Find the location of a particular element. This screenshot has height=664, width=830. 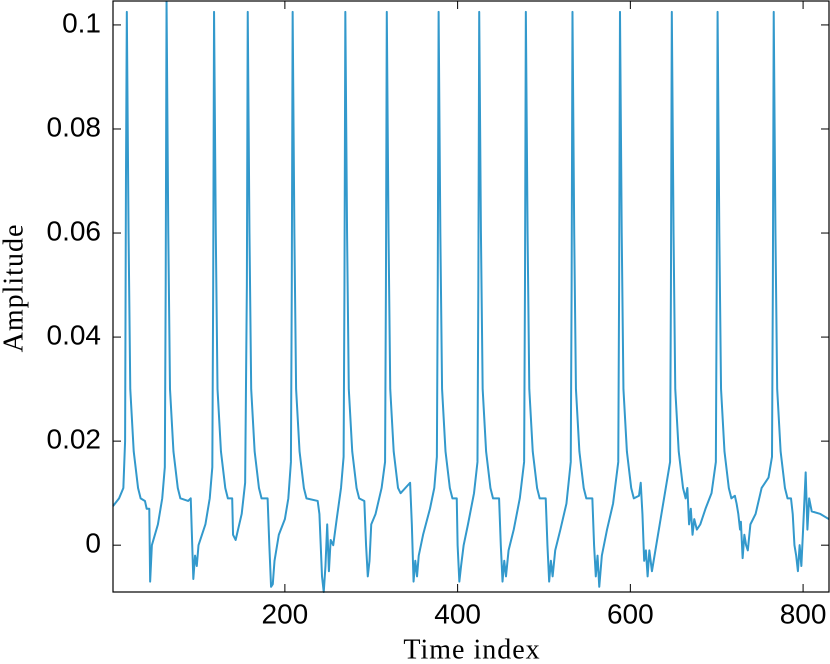

y-tick-label: 0.08 is located at coordinates (74, 126).